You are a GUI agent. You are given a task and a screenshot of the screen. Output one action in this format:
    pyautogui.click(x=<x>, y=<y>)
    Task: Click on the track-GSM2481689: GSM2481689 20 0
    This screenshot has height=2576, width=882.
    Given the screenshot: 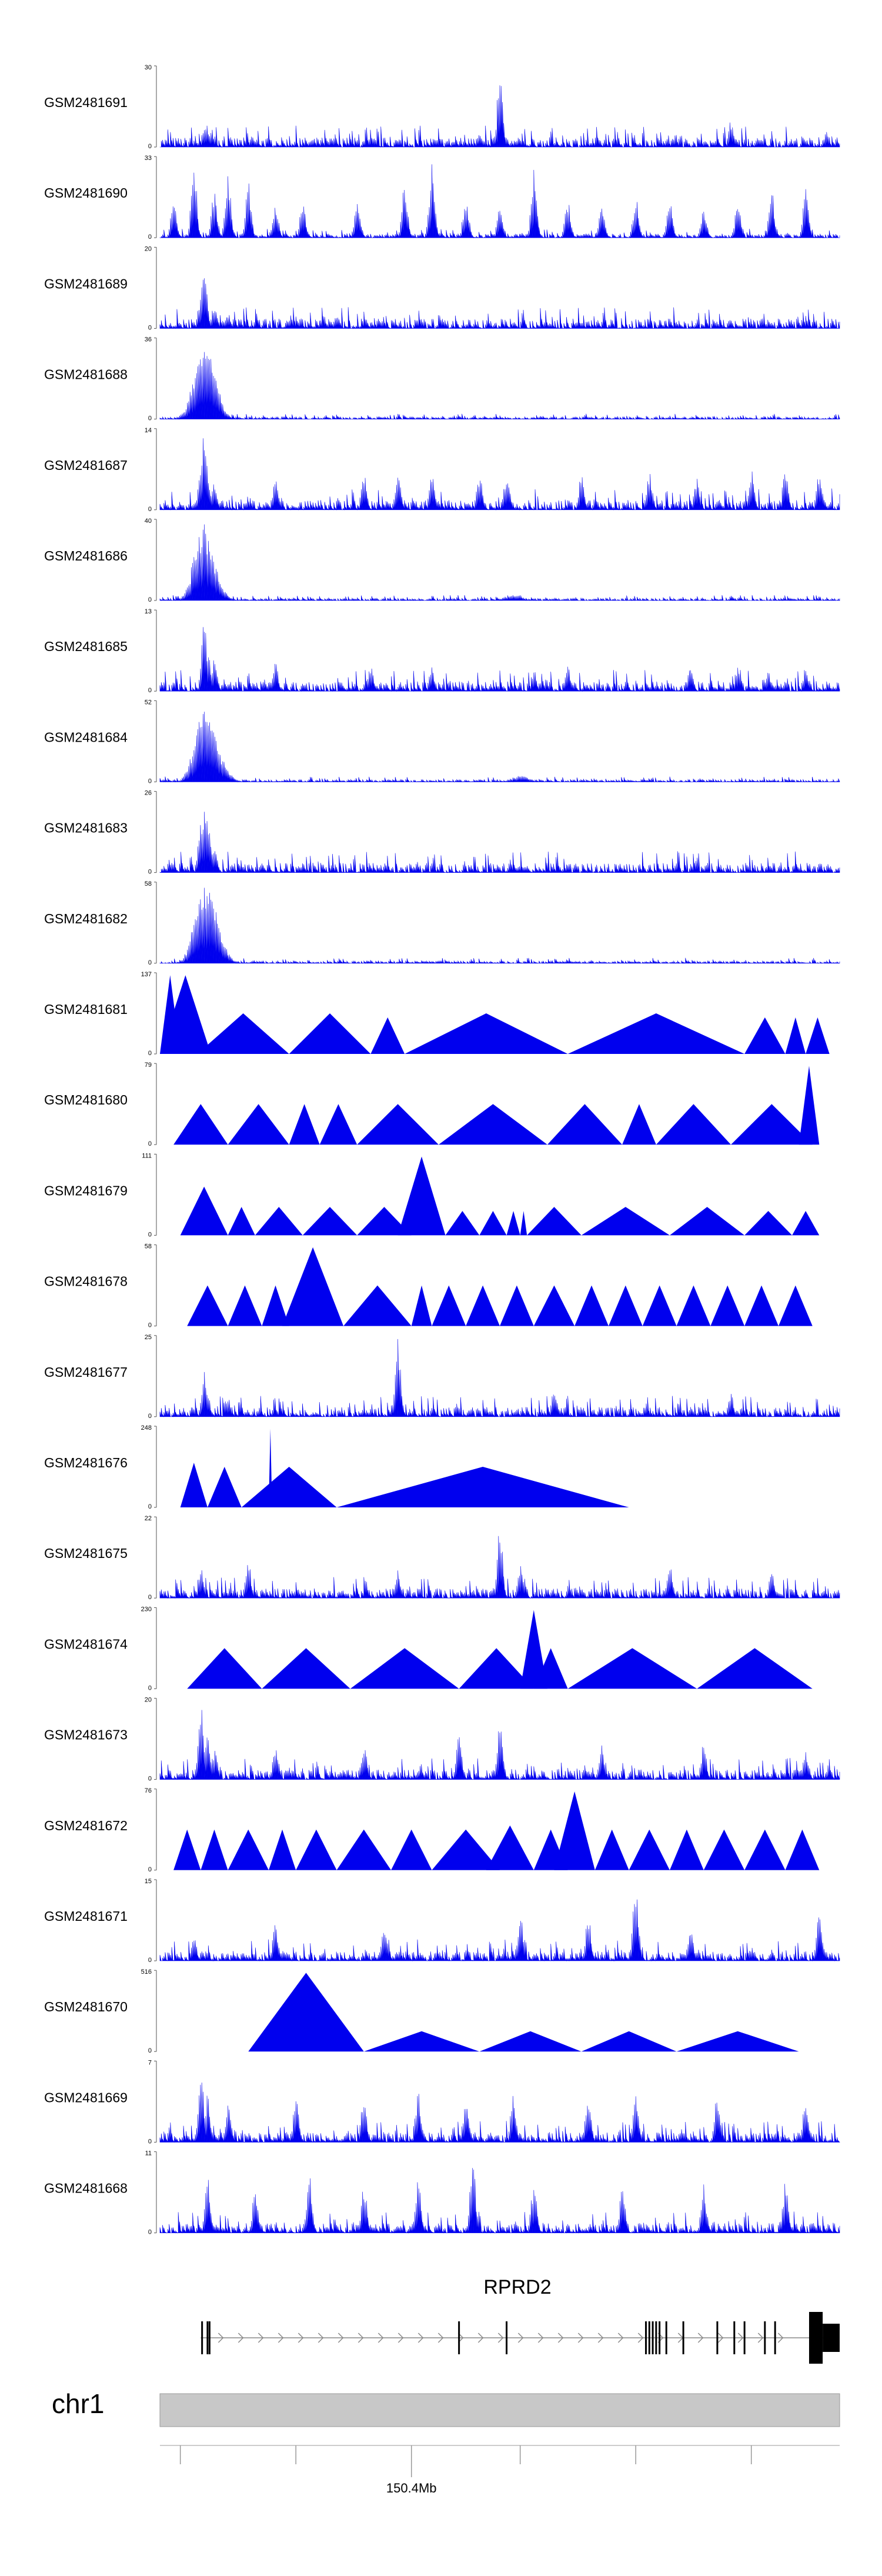 What is the action you would take?
    pyautogui.click(x=442, y=288)
    